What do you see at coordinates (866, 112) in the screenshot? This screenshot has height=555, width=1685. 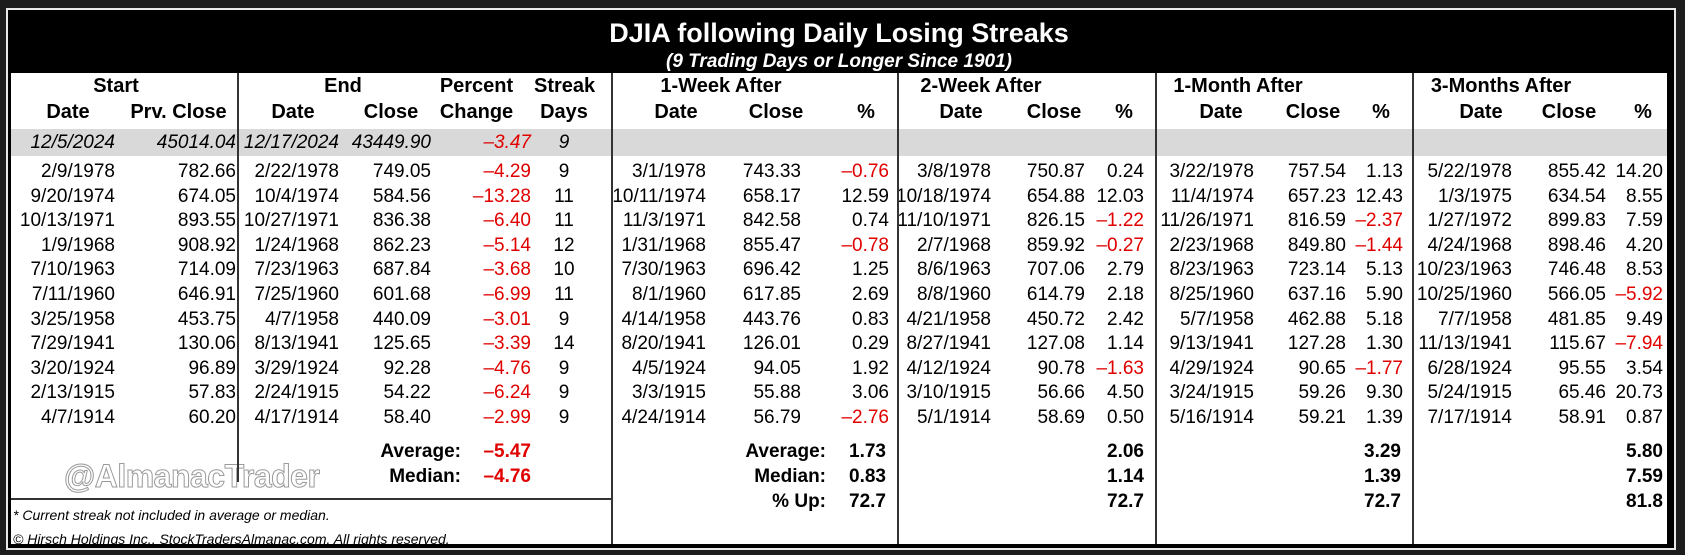 I see `subheader-1w-pct: %` at bounding box center [866, 112].